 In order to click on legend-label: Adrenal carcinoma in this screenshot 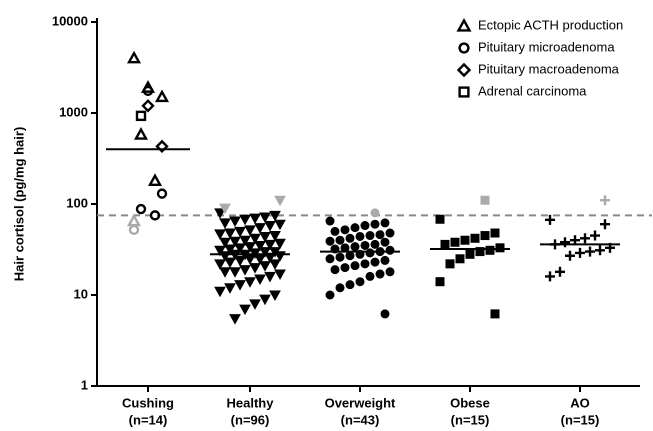, I will do `click(532, 90)`.